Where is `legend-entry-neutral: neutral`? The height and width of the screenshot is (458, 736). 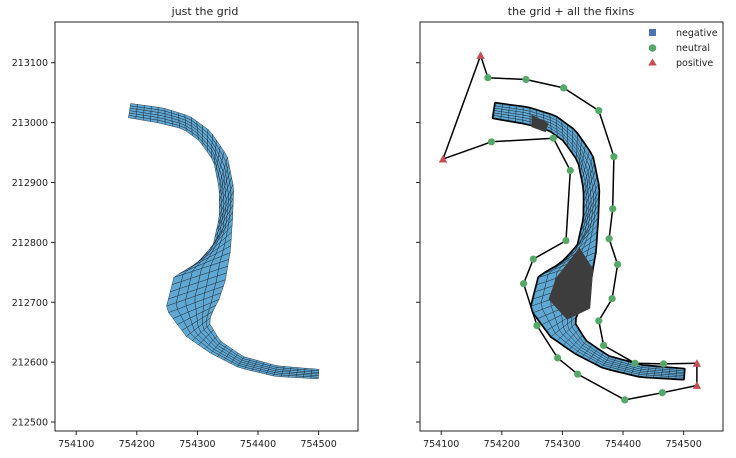
legend-entry-neutral: neutral is located at coordinates (679, 48).